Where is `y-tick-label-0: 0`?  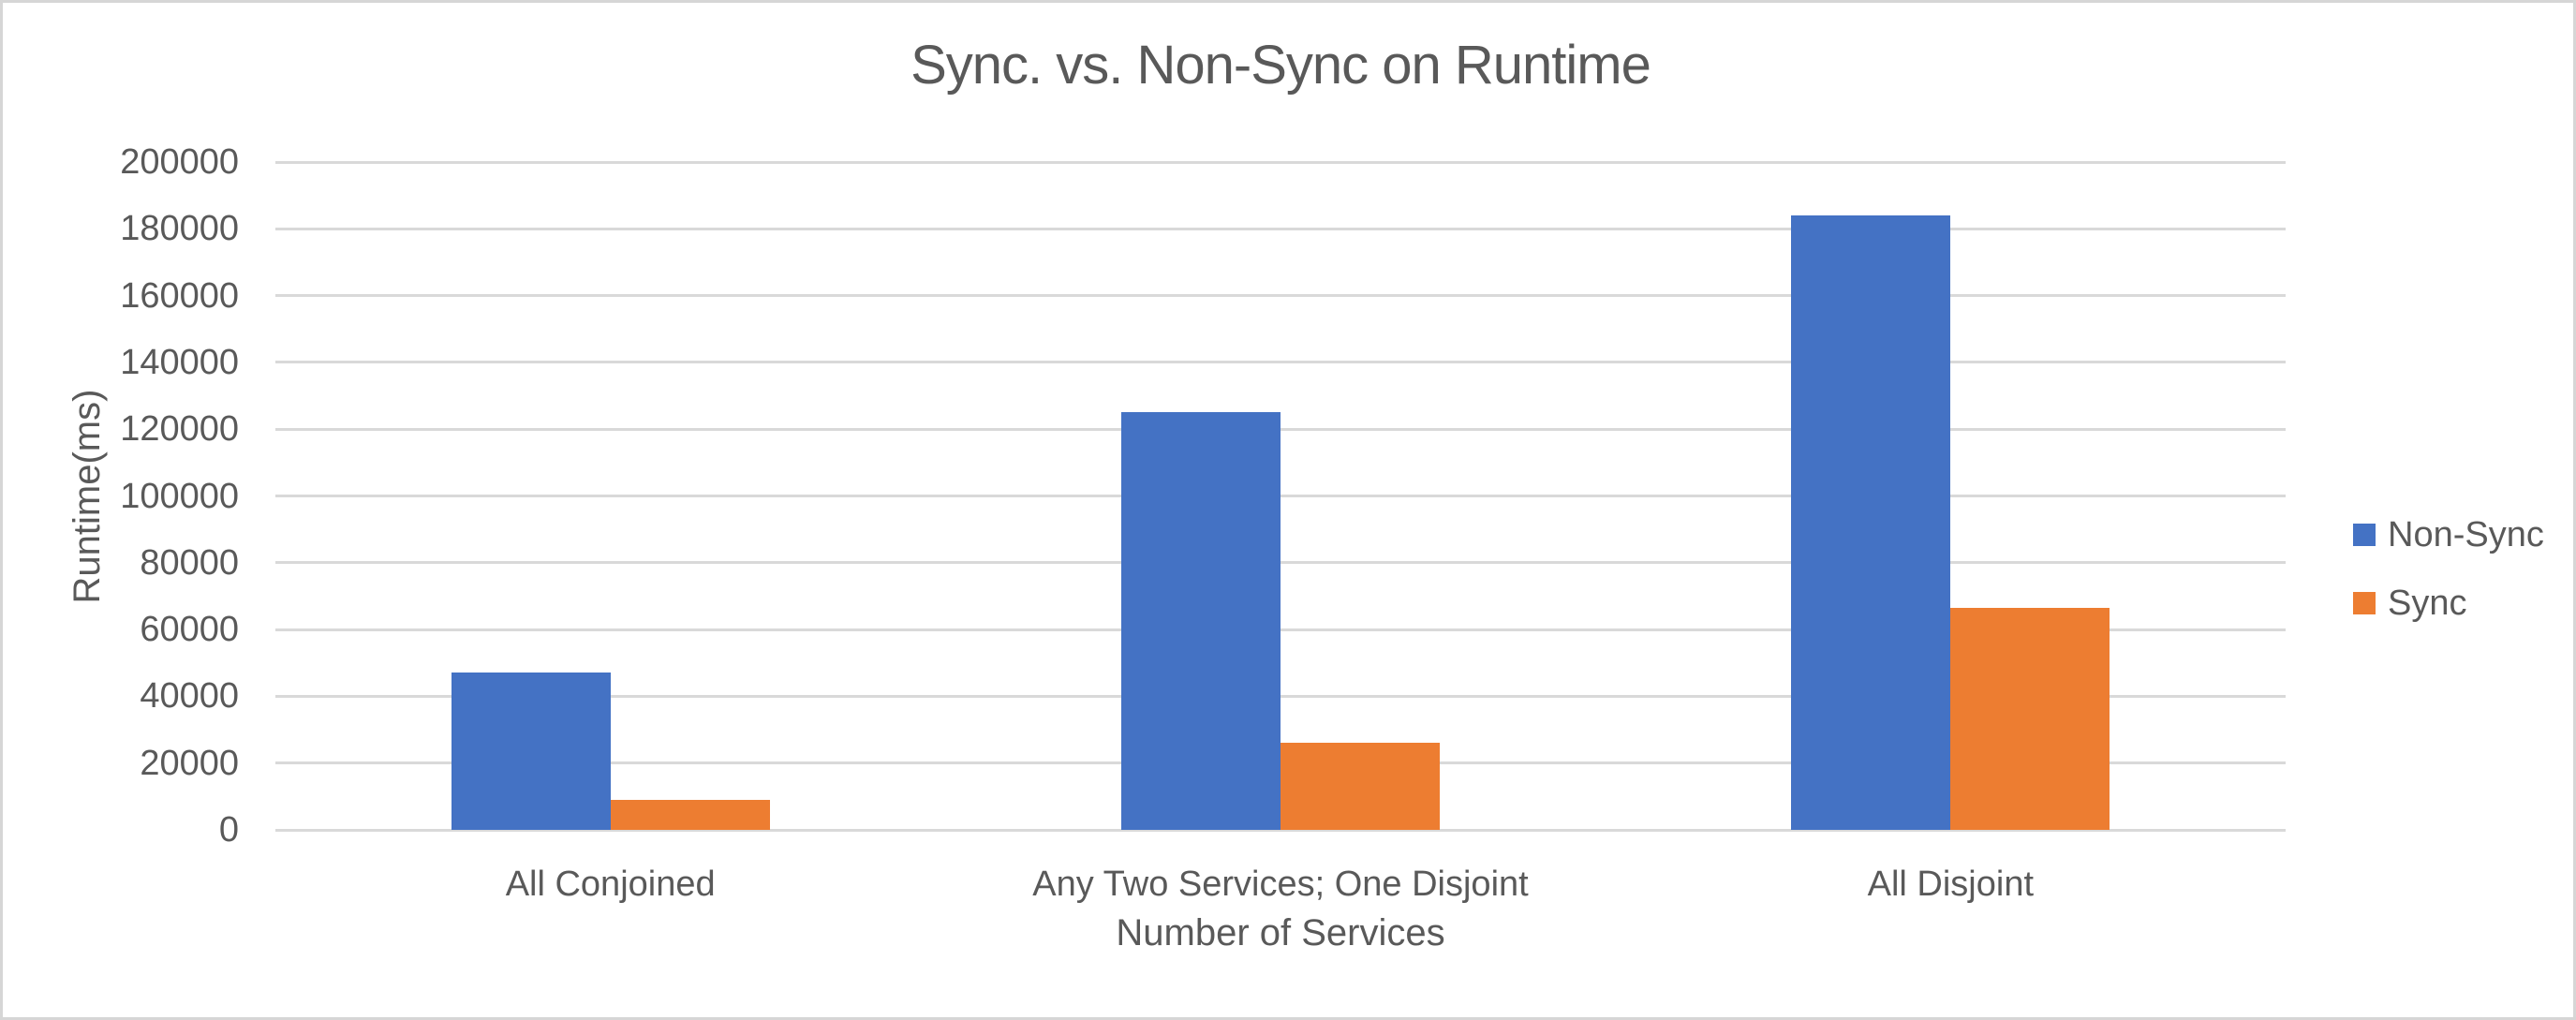 y-tick-label-0: 0 is located at coordinates (229, 830).